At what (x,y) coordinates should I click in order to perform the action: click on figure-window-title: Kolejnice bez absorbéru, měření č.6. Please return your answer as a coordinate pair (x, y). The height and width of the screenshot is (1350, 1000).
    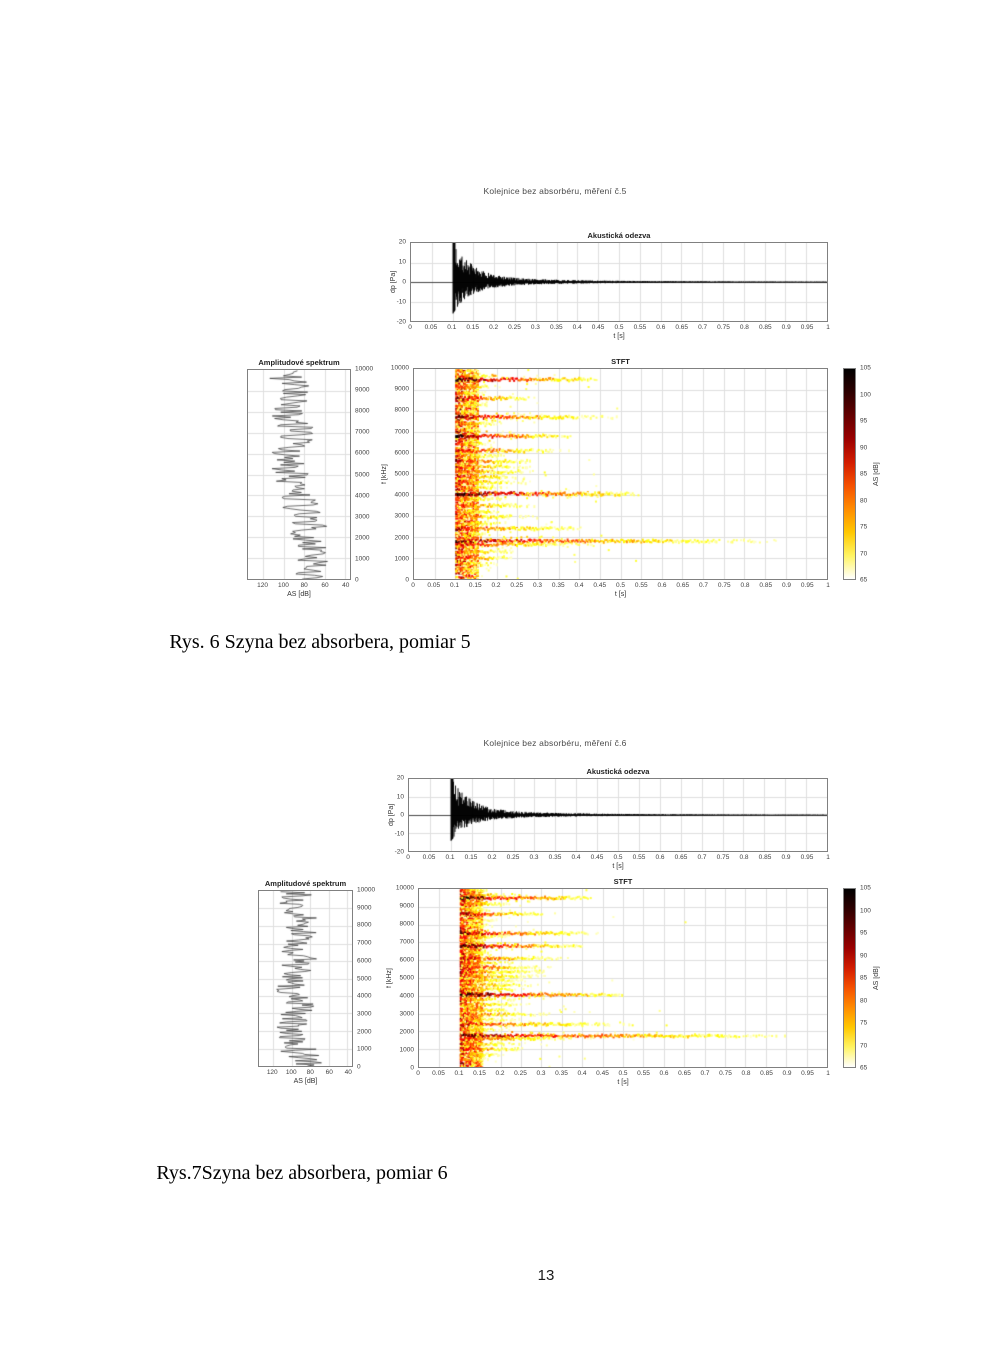
    Looking at the image, I should click on (555, 743).